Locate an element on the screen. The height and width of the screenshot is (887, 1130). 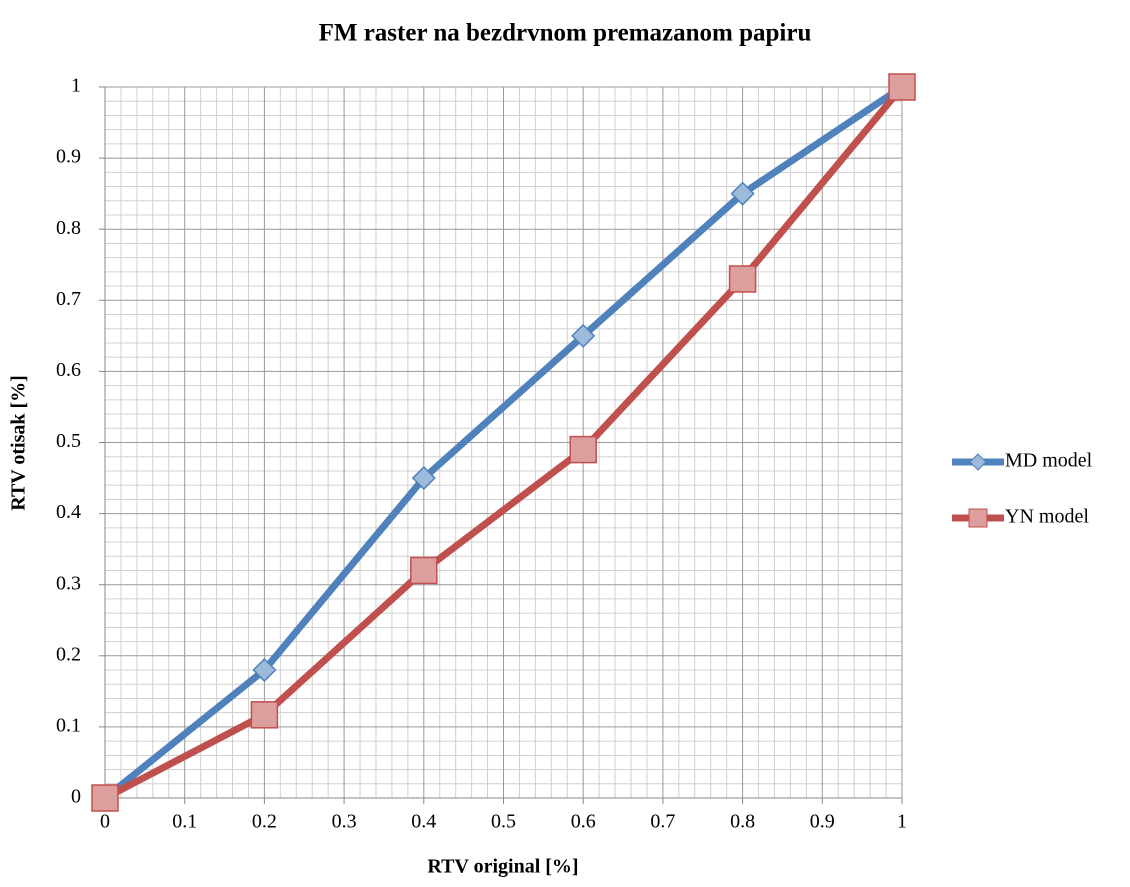
x-axis-label: RTV original [%] is located at coordinates (502, 867).